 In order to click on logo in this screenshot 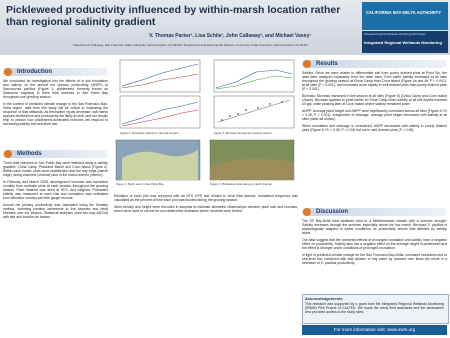, I will do `click(405, 16)`.